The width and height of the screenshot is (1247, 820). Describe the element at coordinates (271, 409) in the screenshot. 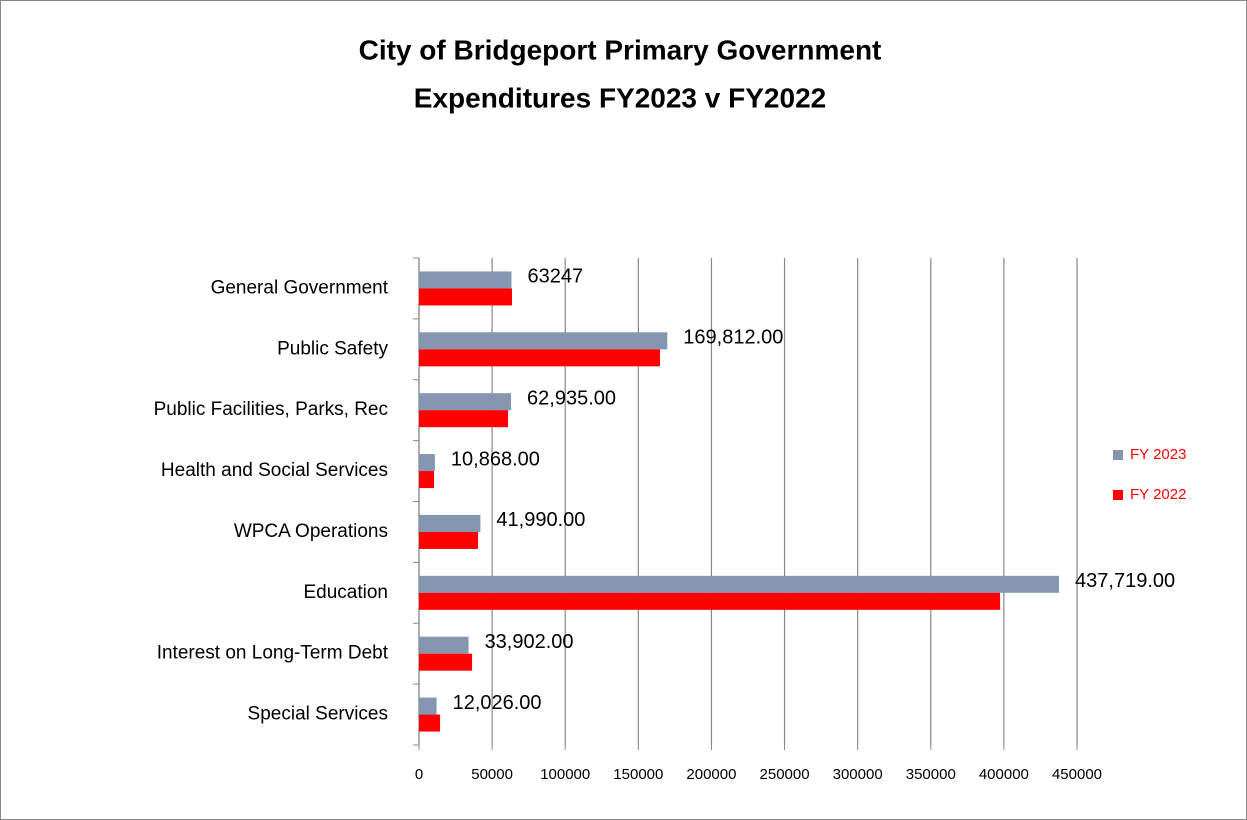

I see `y-tick-label: Public Facilities, Parks, Rec` at that location.